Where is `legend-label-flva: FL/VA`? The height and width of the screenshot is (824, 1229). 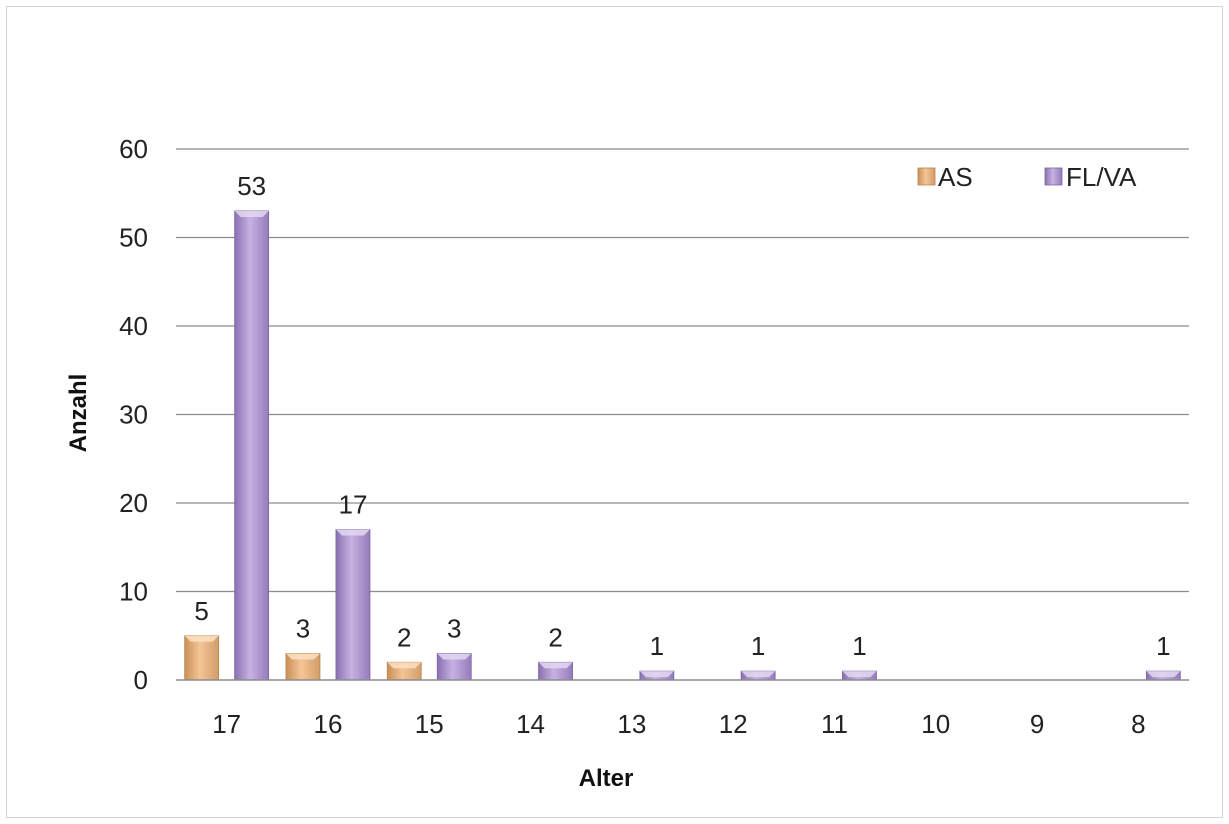
legend-label-flva: FL/VA is located at coordinates (1101, 177).